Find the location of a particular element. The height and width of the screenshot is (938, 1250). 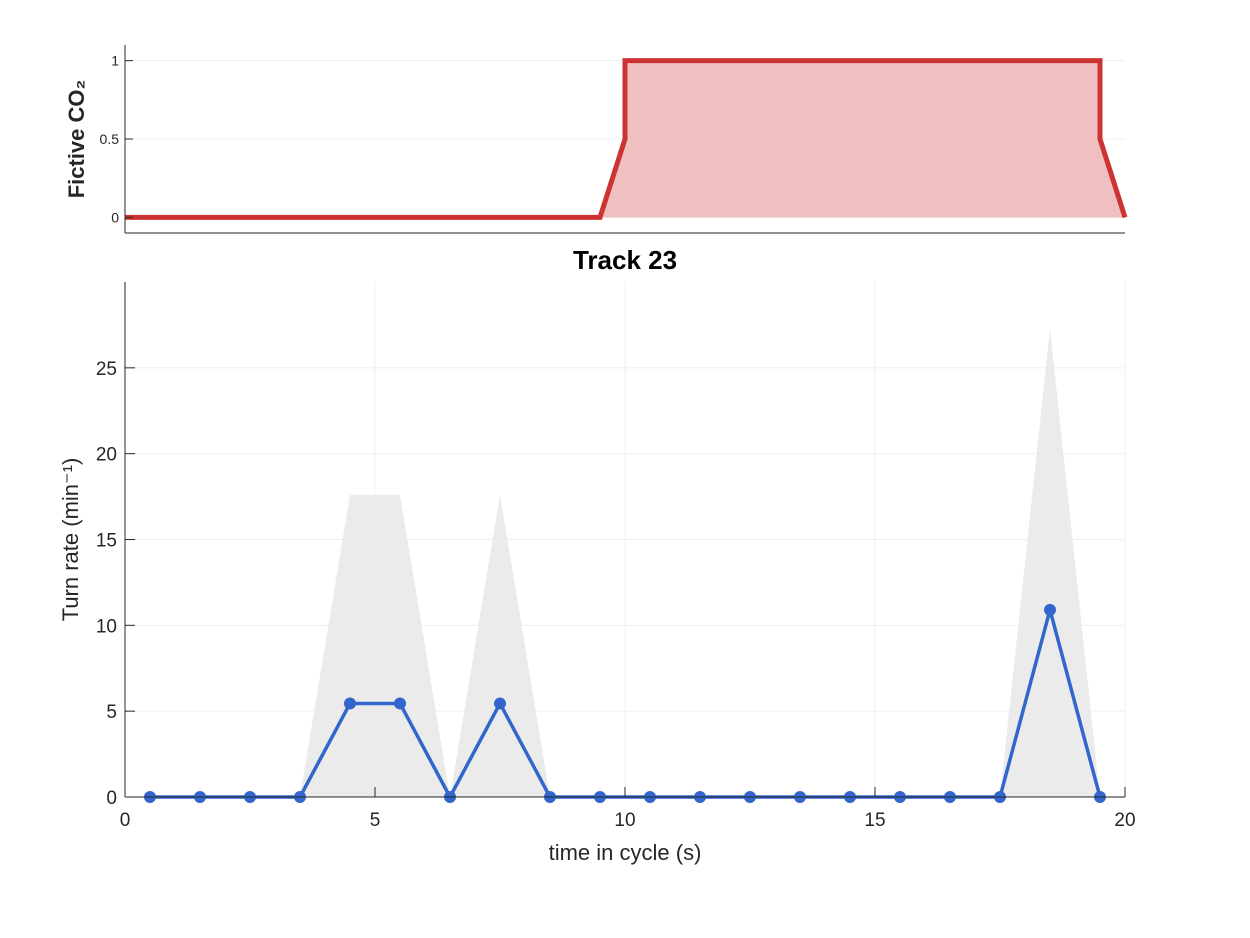

x-axis-label: time in cycle (s) is located at coordinates (625, 852).